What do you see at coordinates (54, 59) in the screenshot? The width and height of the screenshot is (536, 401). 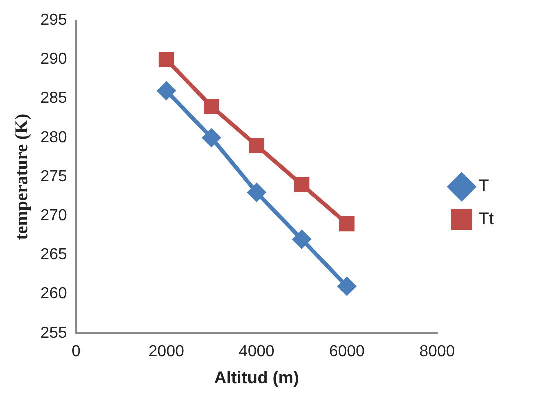 I see `y-tick-label: 290` at bounding box center [54, 59].